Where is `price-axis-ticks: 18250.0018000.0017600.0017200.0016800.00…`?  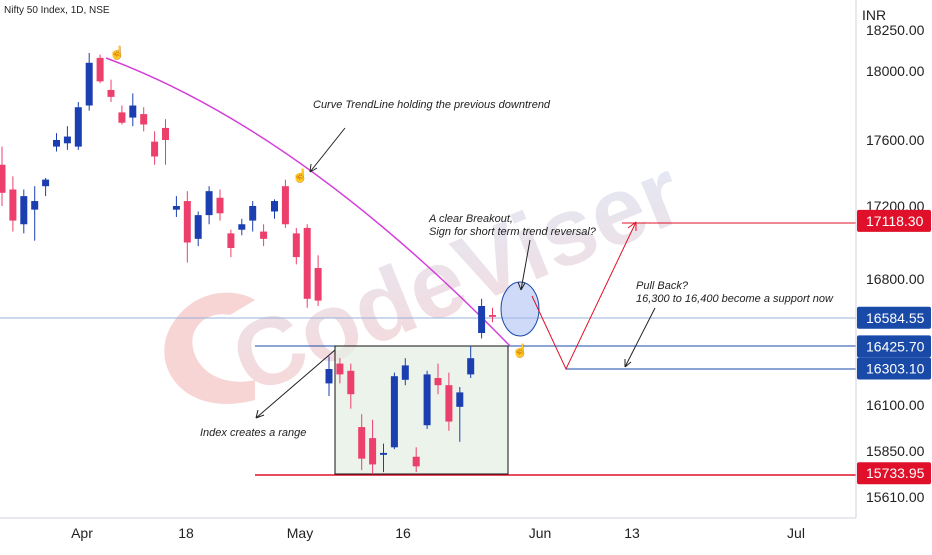 price-axis-ticks: 18250.0018000.0017600.0017200.0016800.00… is located at coordinates (895, 263).